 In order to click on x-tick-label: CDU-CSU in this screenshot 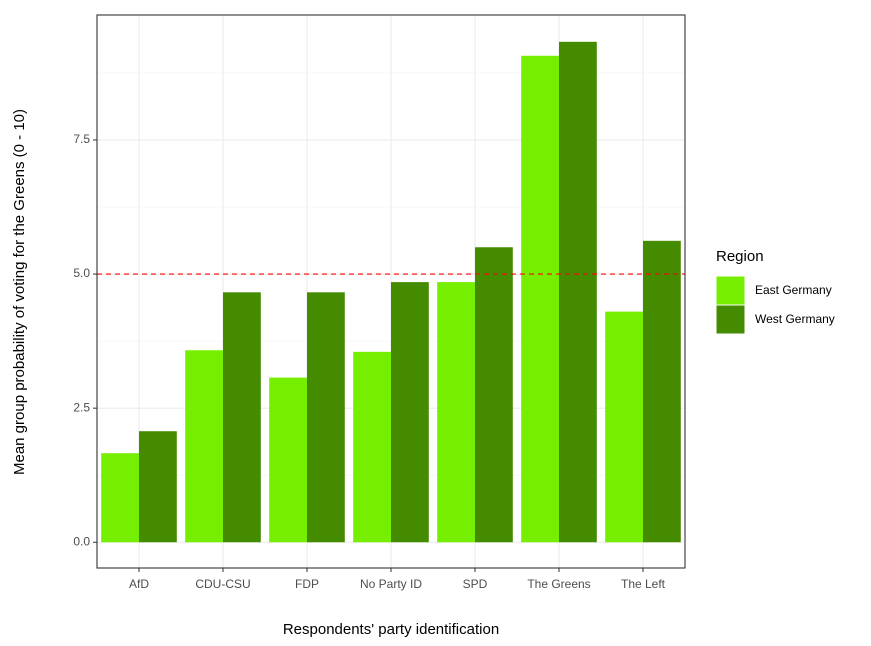, I will do `click(222, 584)`.